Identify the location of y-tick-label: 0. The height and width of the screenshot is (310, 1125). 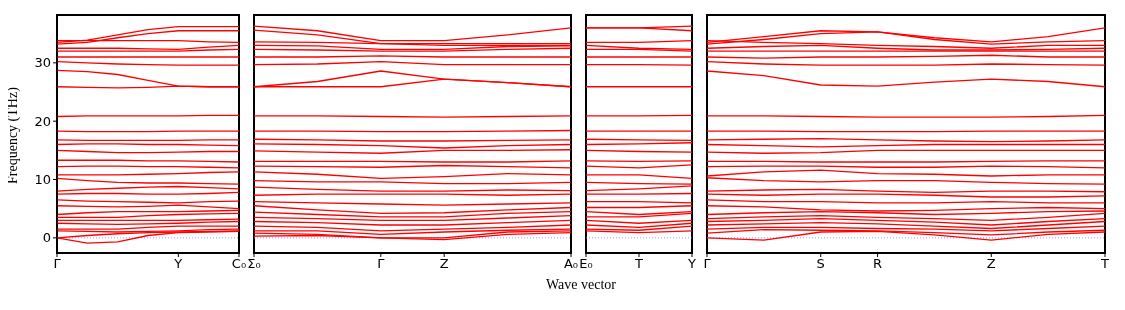
(46, 238).